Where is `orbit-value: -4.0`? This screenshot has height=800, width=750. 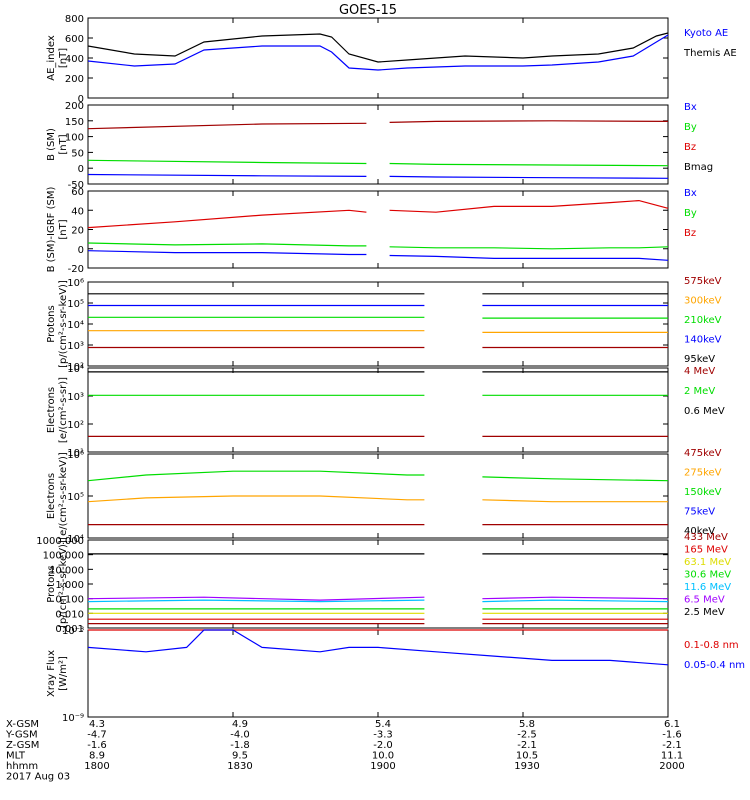
orbit-value: -4.0 is located at coordinates (240, 735).